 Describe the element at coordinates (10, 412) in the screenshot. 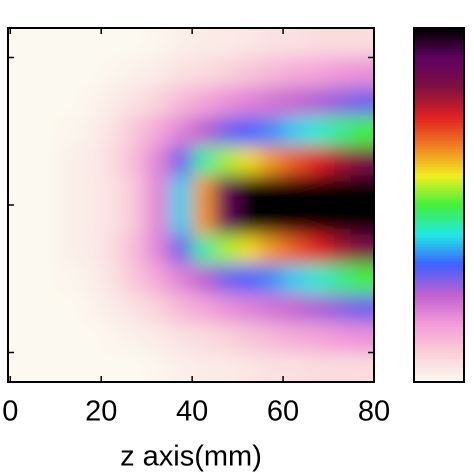

I see `x-tick-label: 0` at that location.